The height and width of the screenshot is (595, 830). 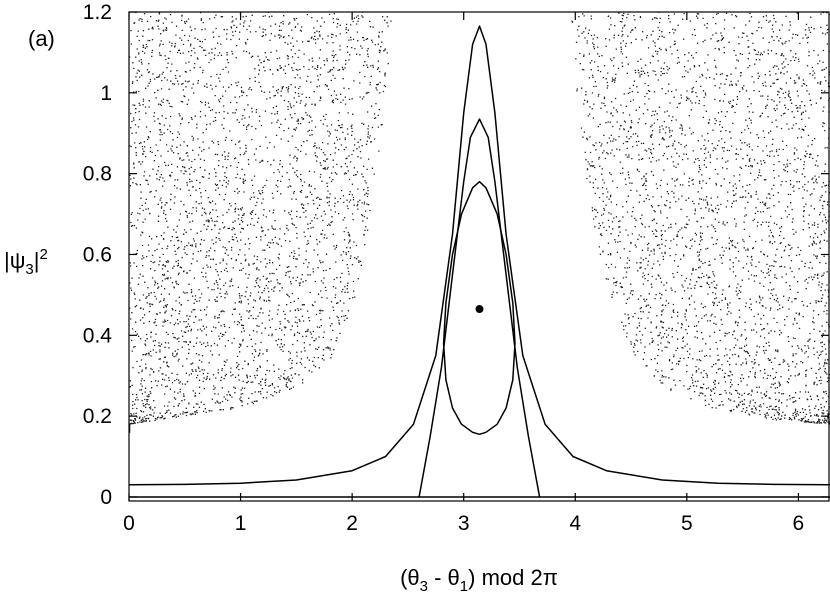 I want to click on x-tick-label: 0, so click(x=129, y=523).